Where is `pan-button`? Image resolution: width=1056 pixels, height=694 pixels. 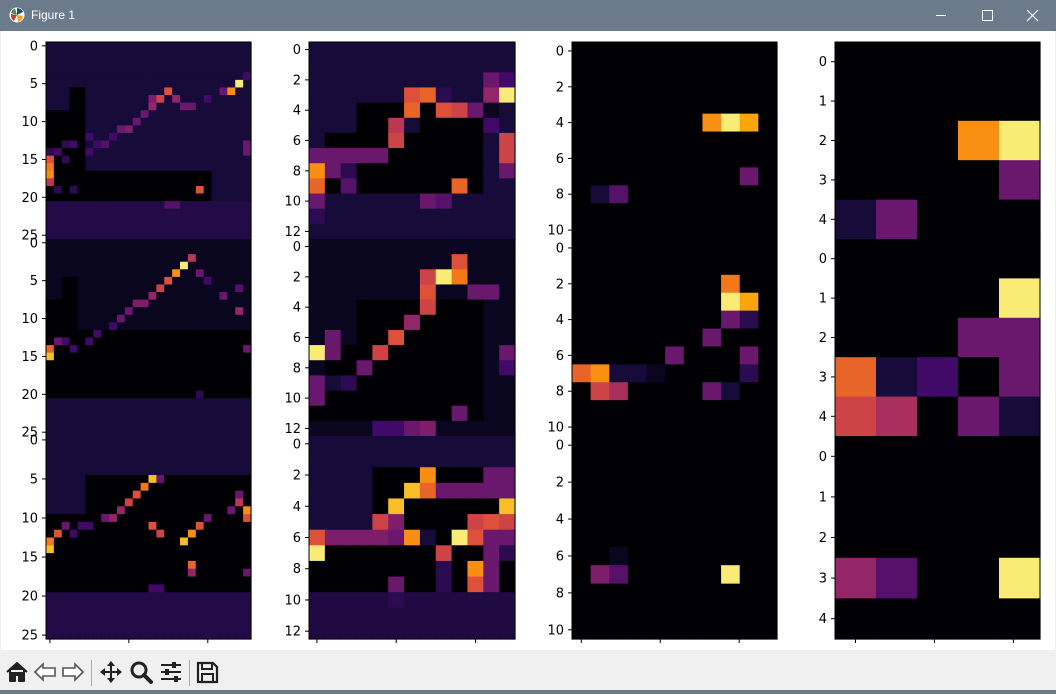 pan-button is located at coordinates (111, 672).